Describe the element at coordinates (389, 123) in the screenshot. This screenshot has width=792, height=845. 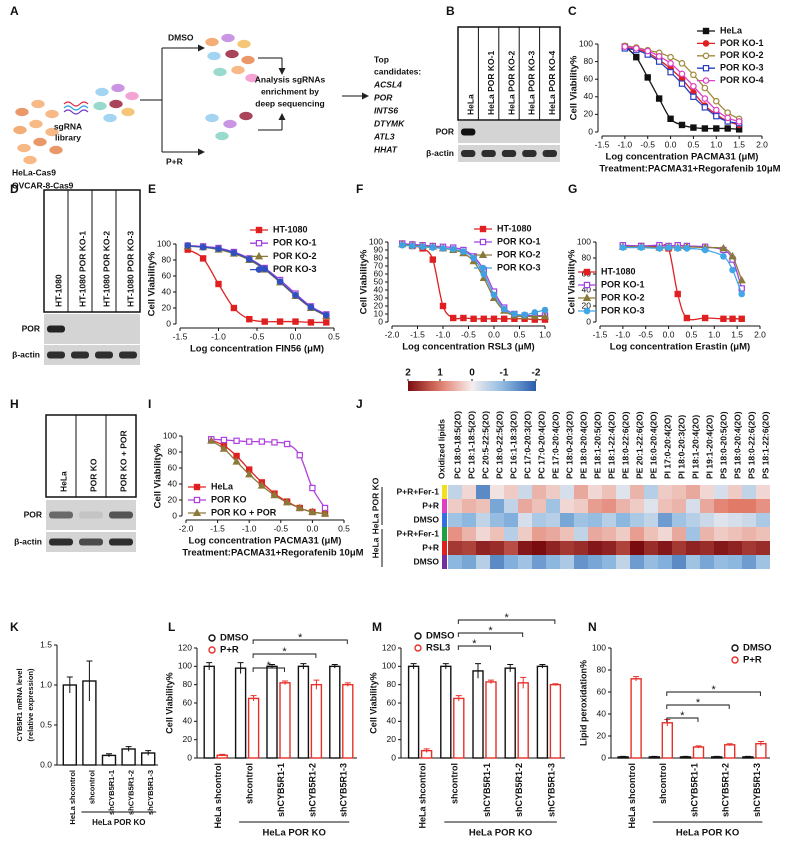
I see `gene: DTYMK` at that location.